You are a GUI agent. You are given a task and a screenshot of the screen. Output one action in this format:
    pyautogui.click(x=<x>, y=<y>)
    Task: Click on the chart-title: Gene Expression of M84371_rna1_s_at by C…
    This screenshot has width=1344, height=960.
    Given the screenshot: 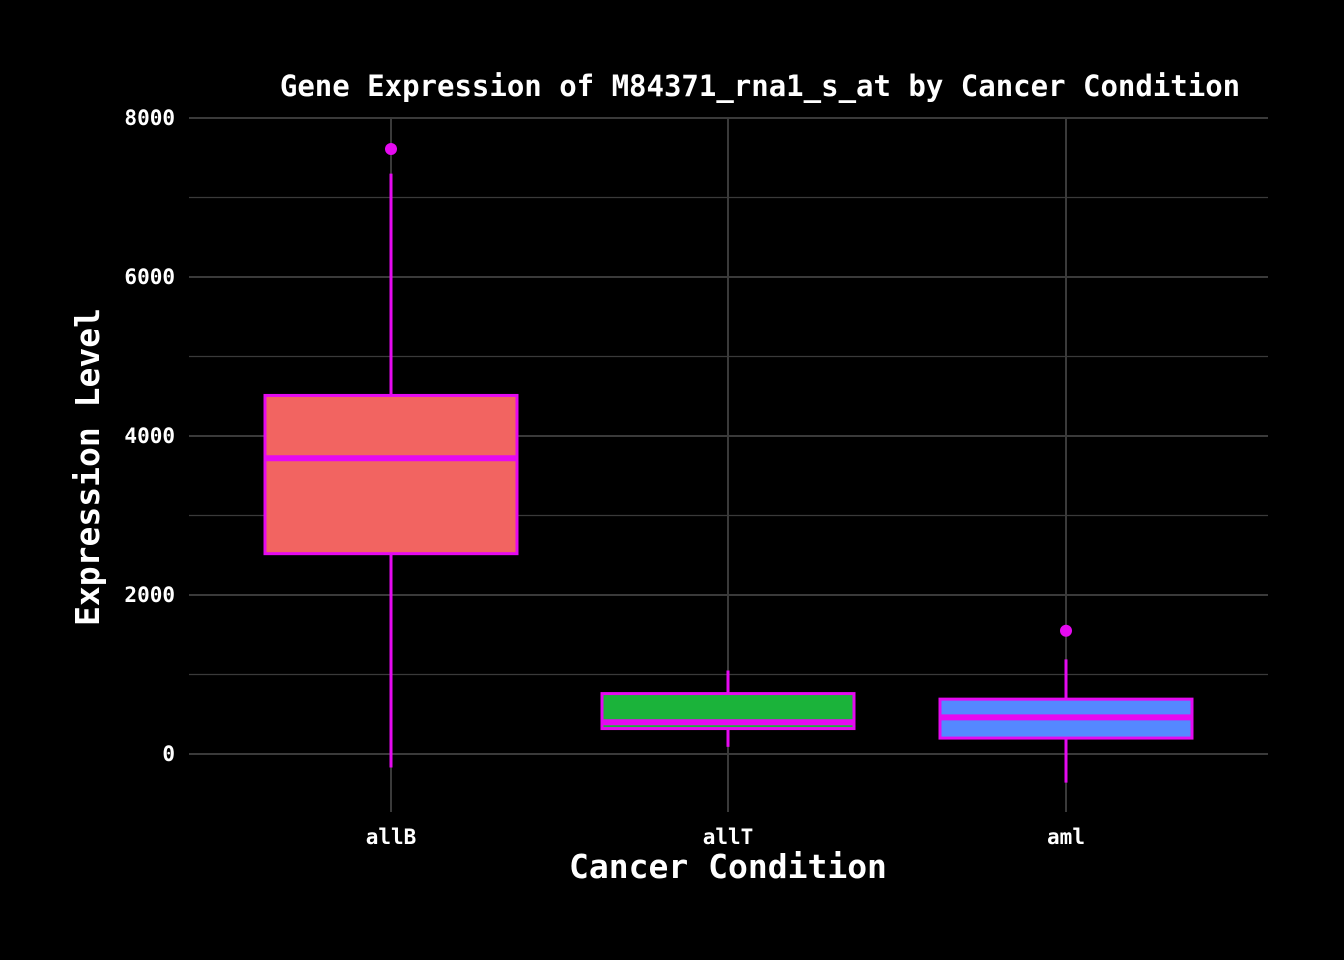 What is the action you would take?
    pyautogui.click(x=760, y=86)
    